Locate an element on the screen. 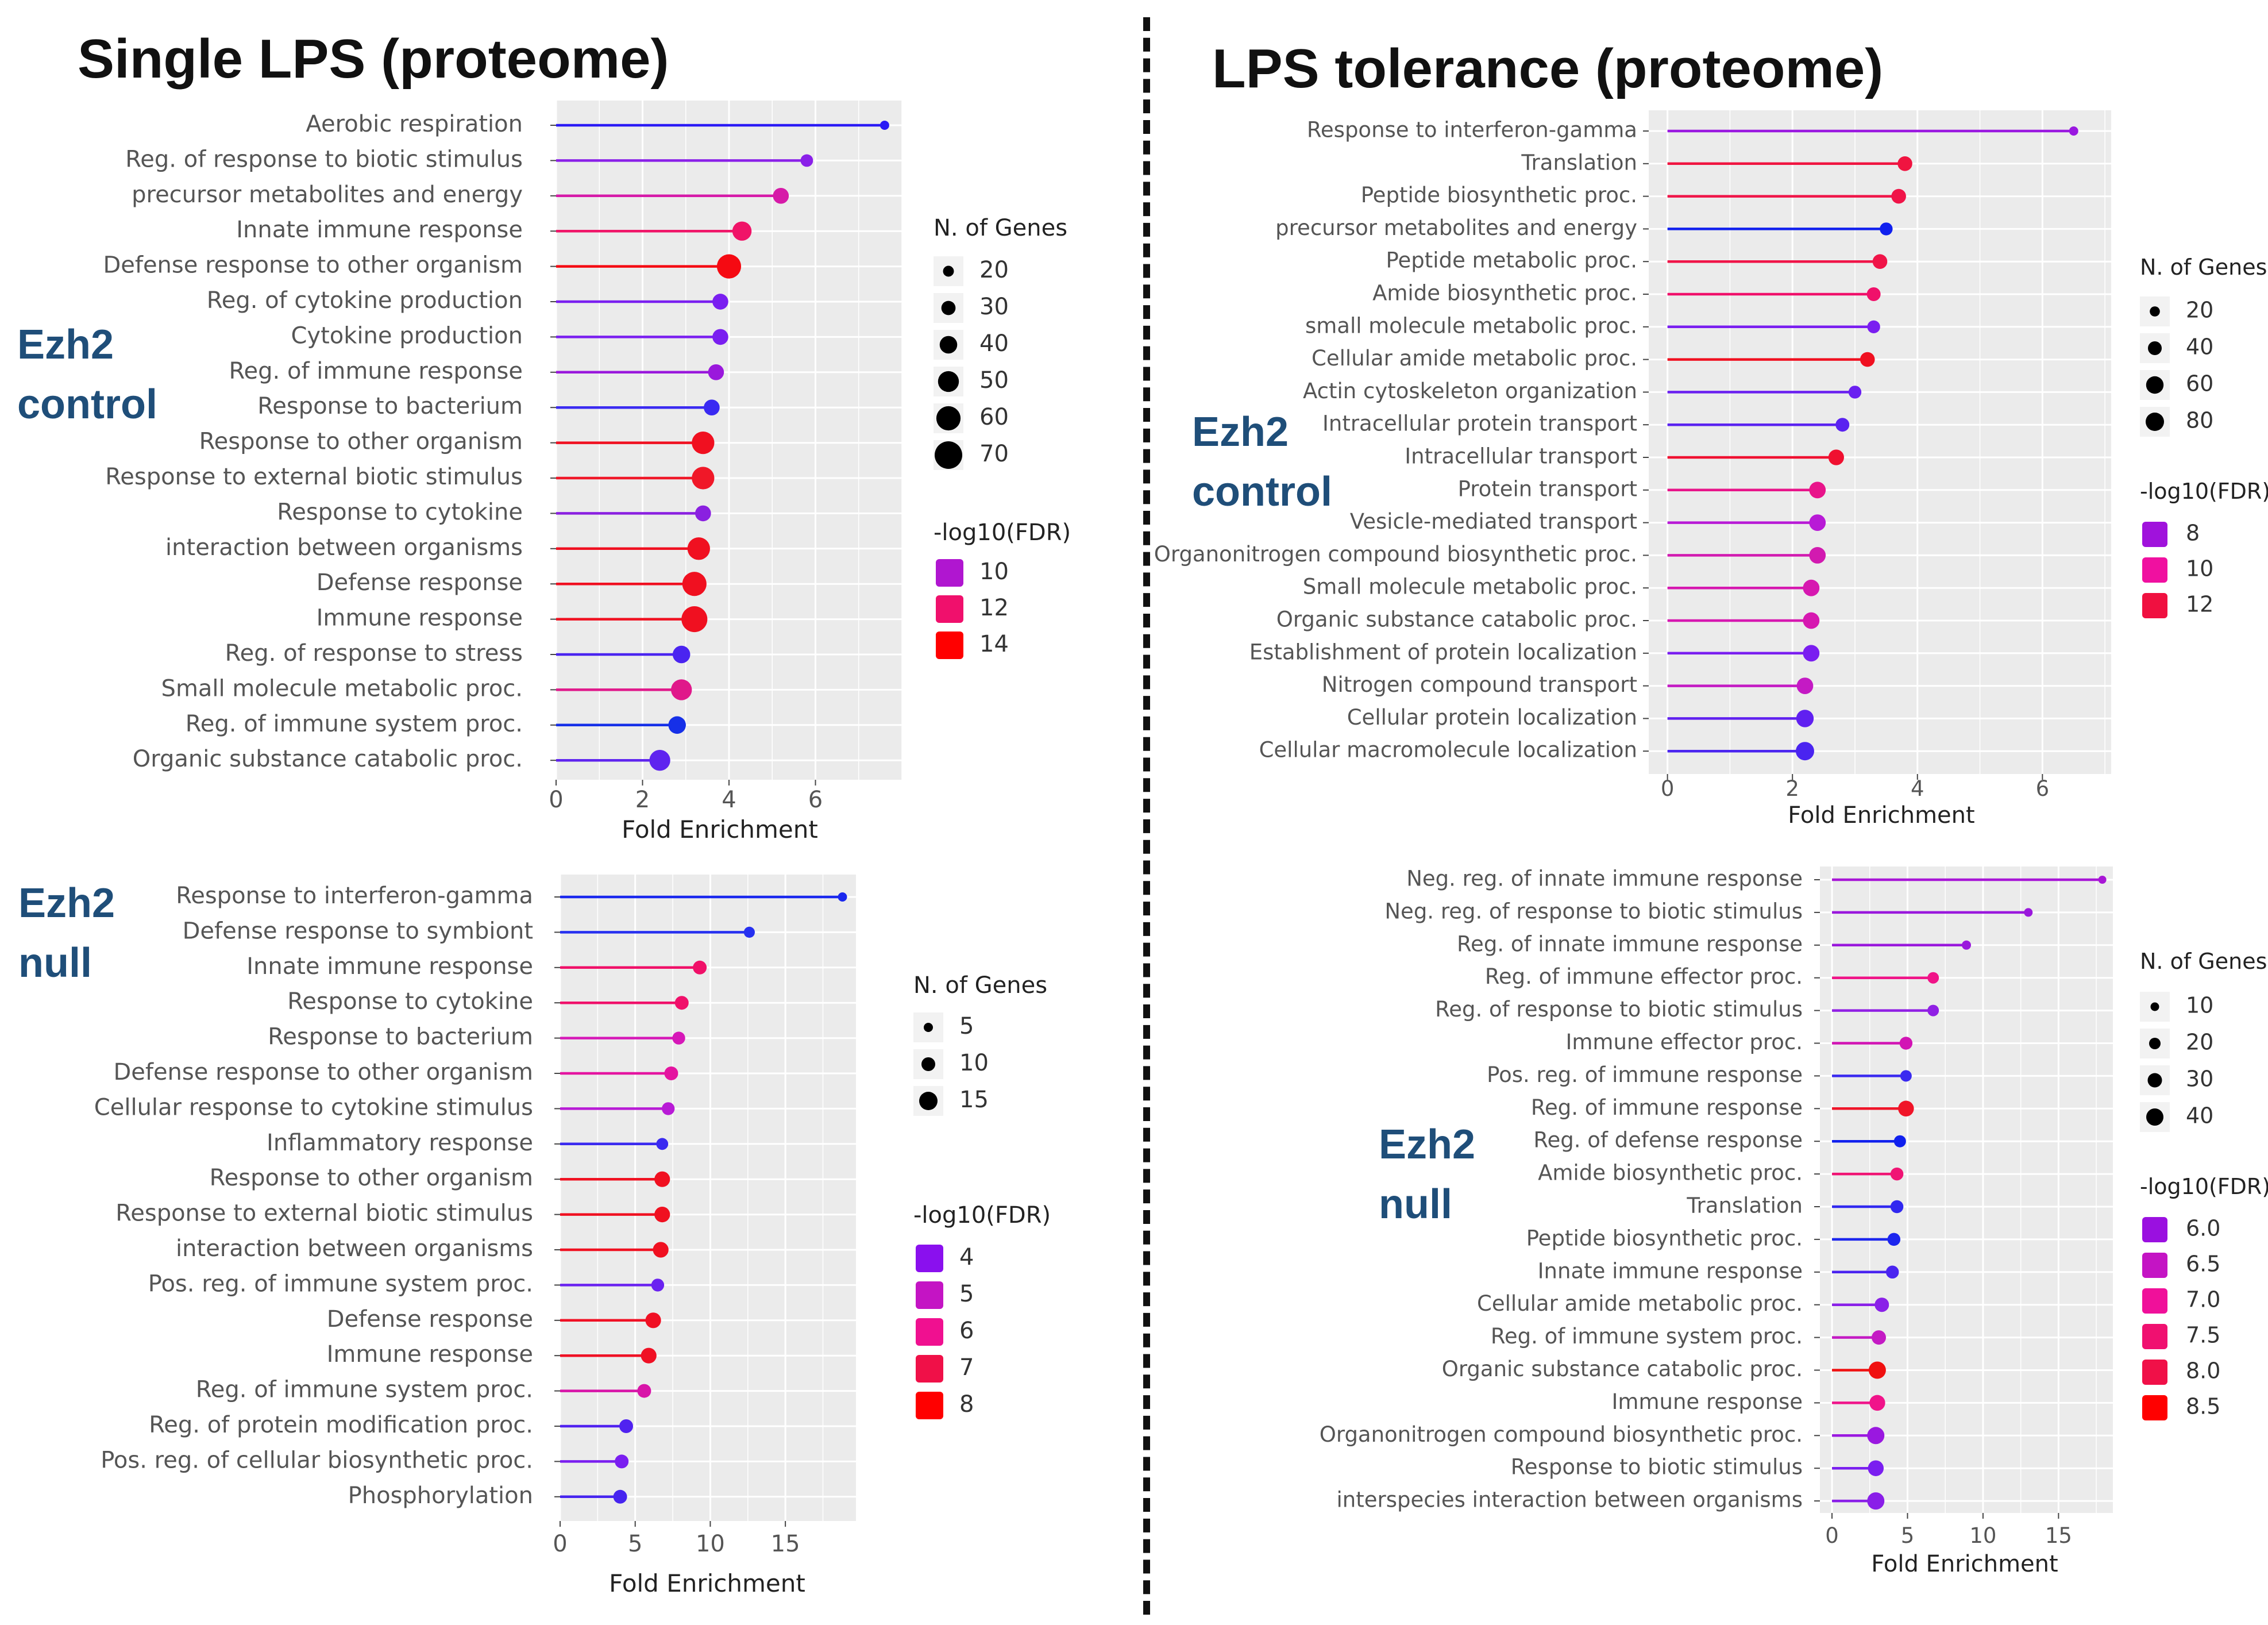  ezh2-null-label-right: Ezh2 null is located at coordinates (1427, 1175).